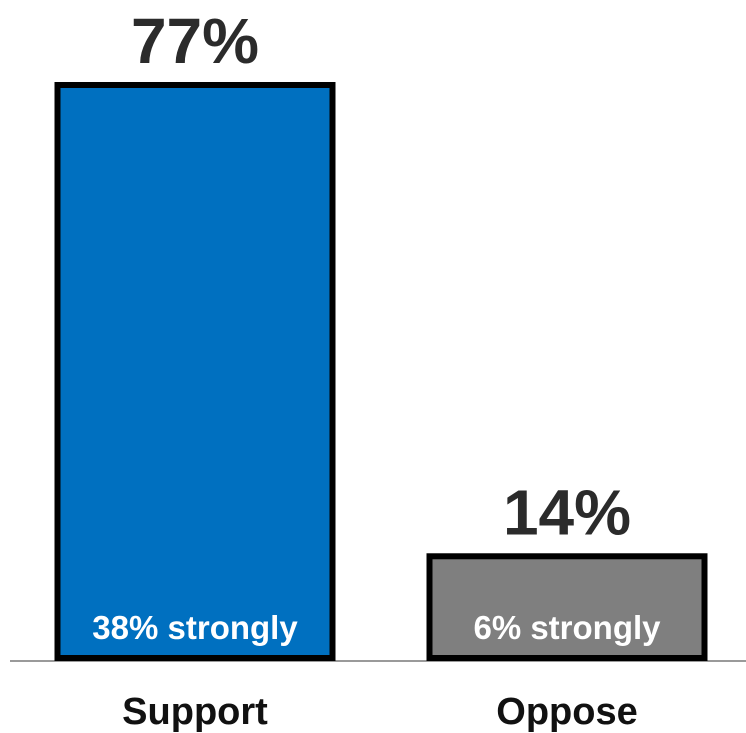 This screenshot has height=733, width=746. What do you see at coordinates (195, 627) in the screenshot?
I see `strongly-label-support: 38% strongly` at bounding box center [195, 627].